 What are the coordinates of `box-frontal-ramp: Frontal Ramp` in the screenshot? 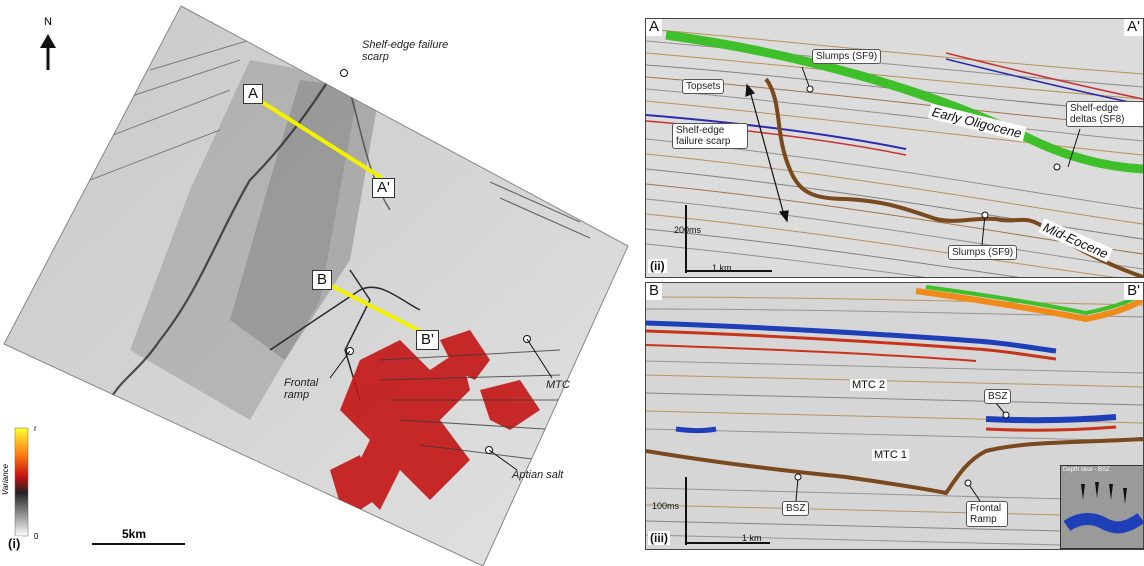 It's located at (987, 514).